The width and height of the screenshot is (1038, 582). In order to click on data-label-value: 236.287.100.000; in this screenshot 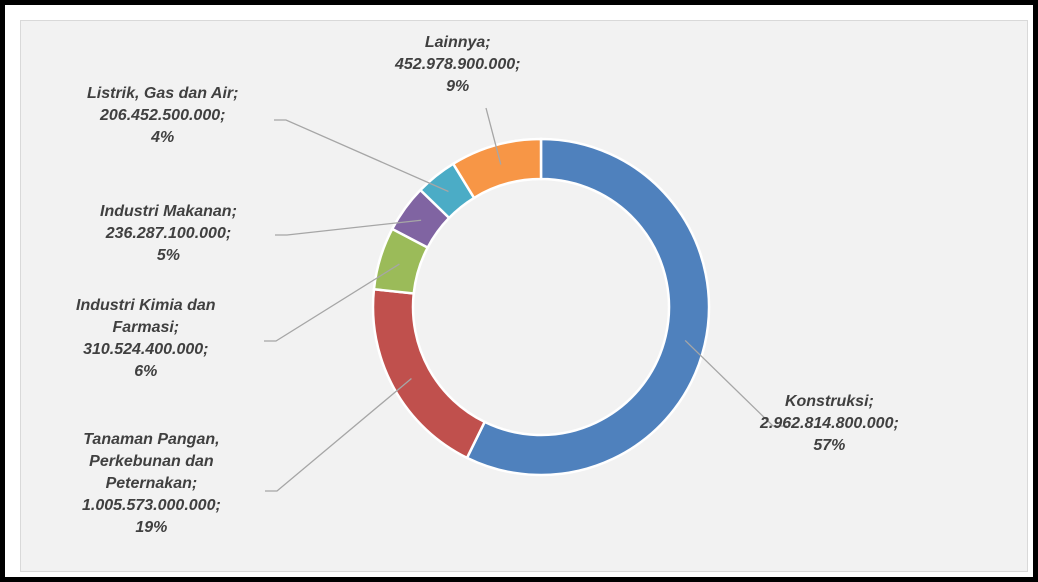, I will do `click(168, 233)`.